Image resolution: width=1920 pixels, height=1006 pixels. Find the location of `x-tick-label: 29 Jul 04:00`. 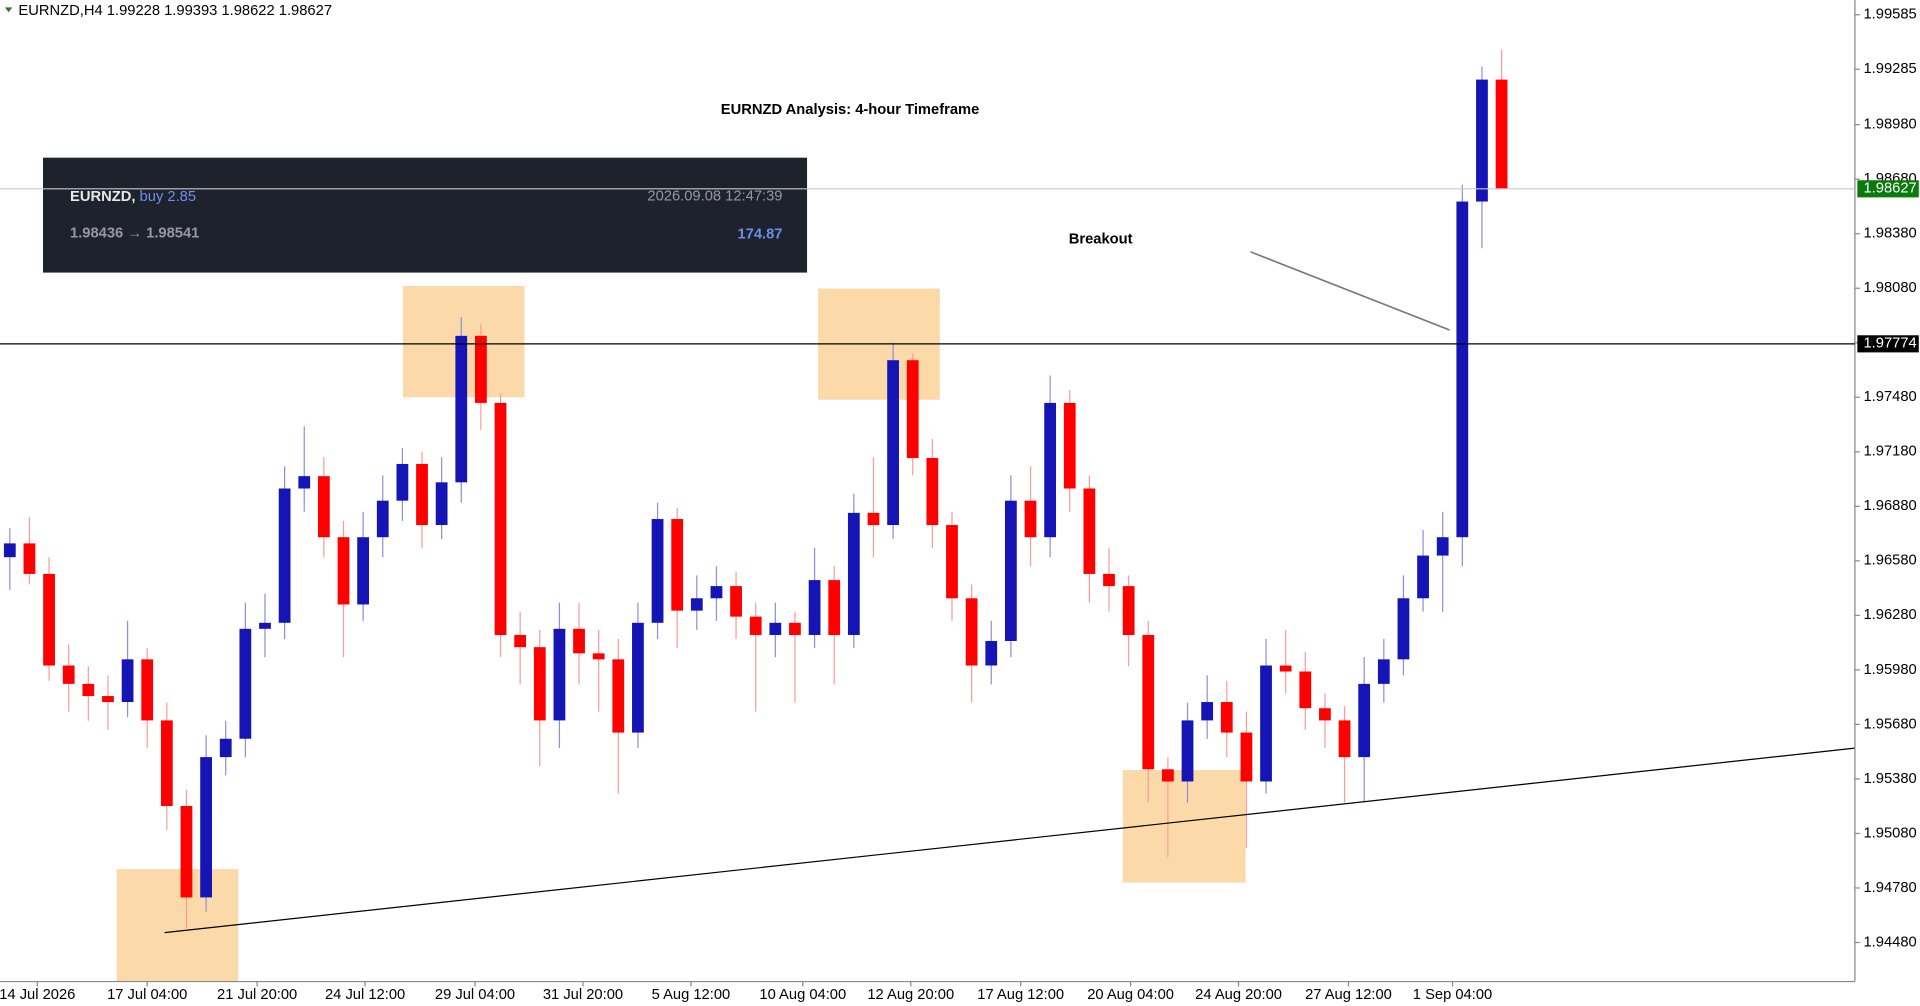

x-tick-label: 29 Jul 04:00 is located at coordinates (475, 995).